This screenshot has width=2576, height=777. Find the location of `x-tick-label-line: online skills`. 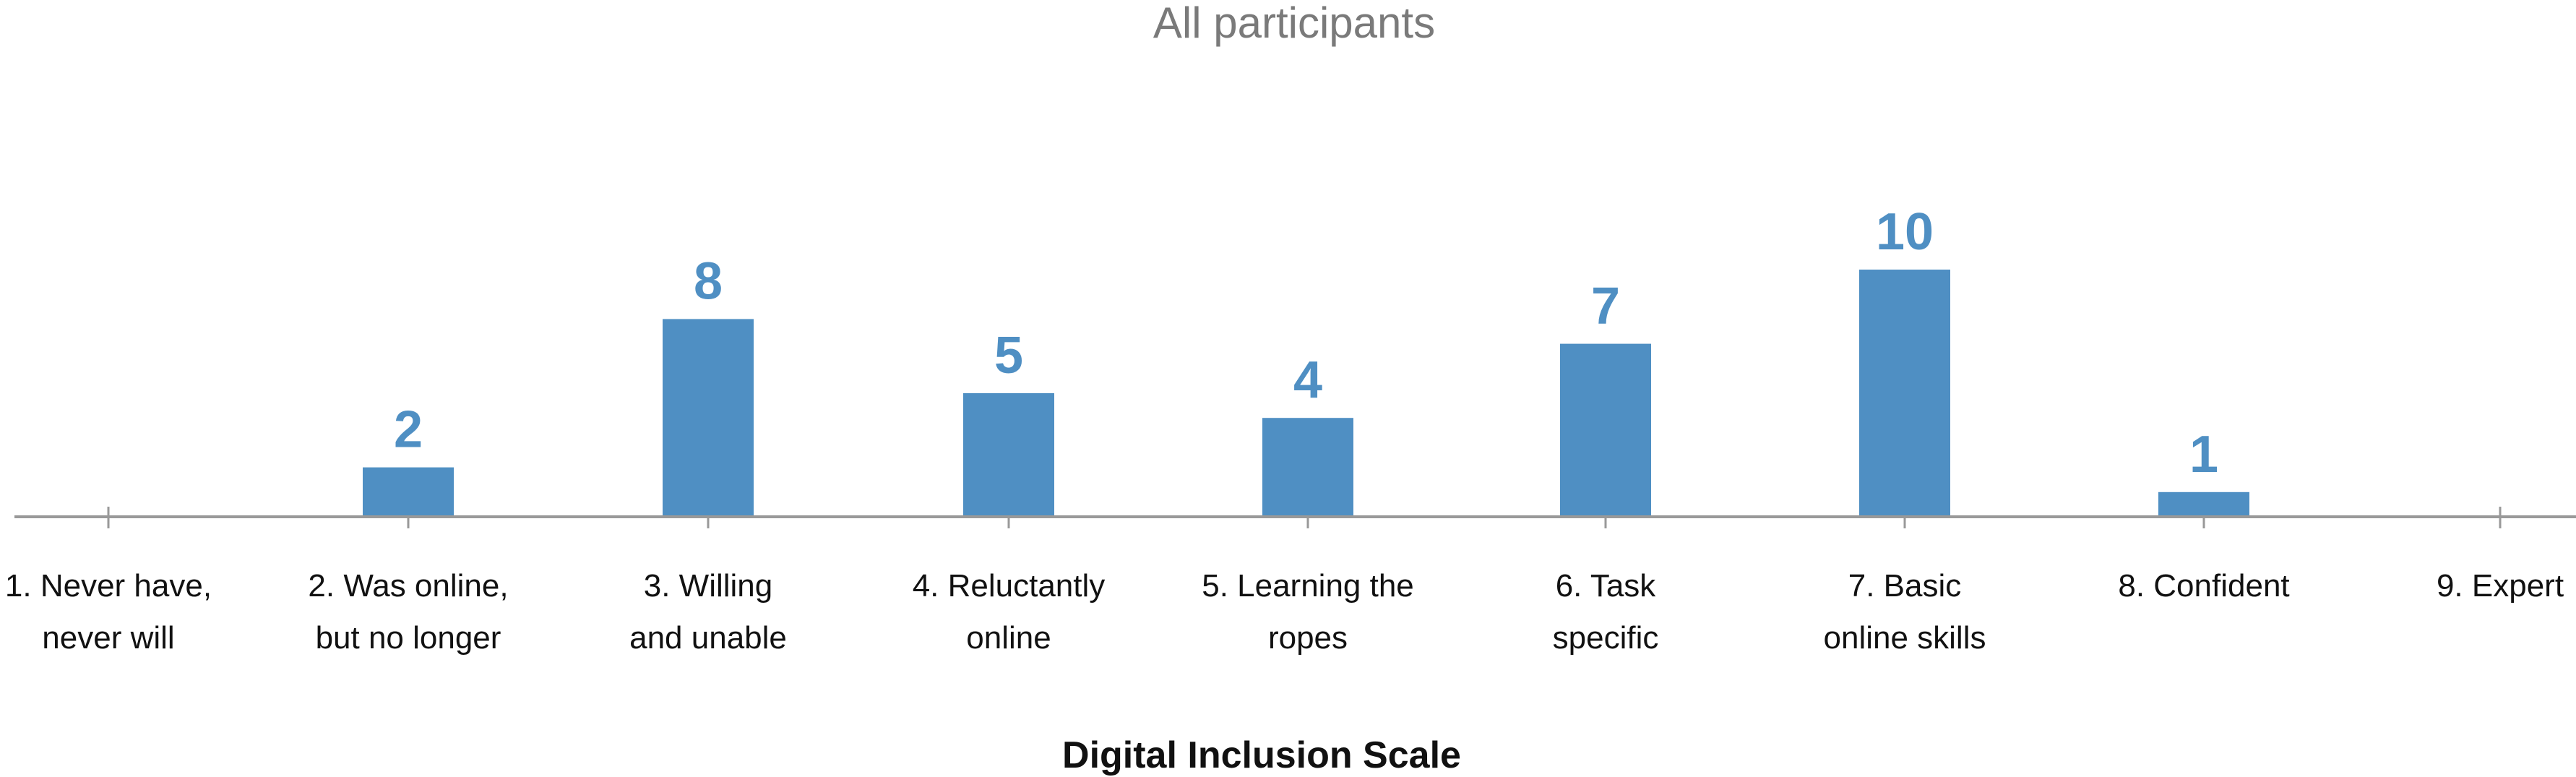

x-tick-label-line: online skills is located at coordinates (1905, 638).